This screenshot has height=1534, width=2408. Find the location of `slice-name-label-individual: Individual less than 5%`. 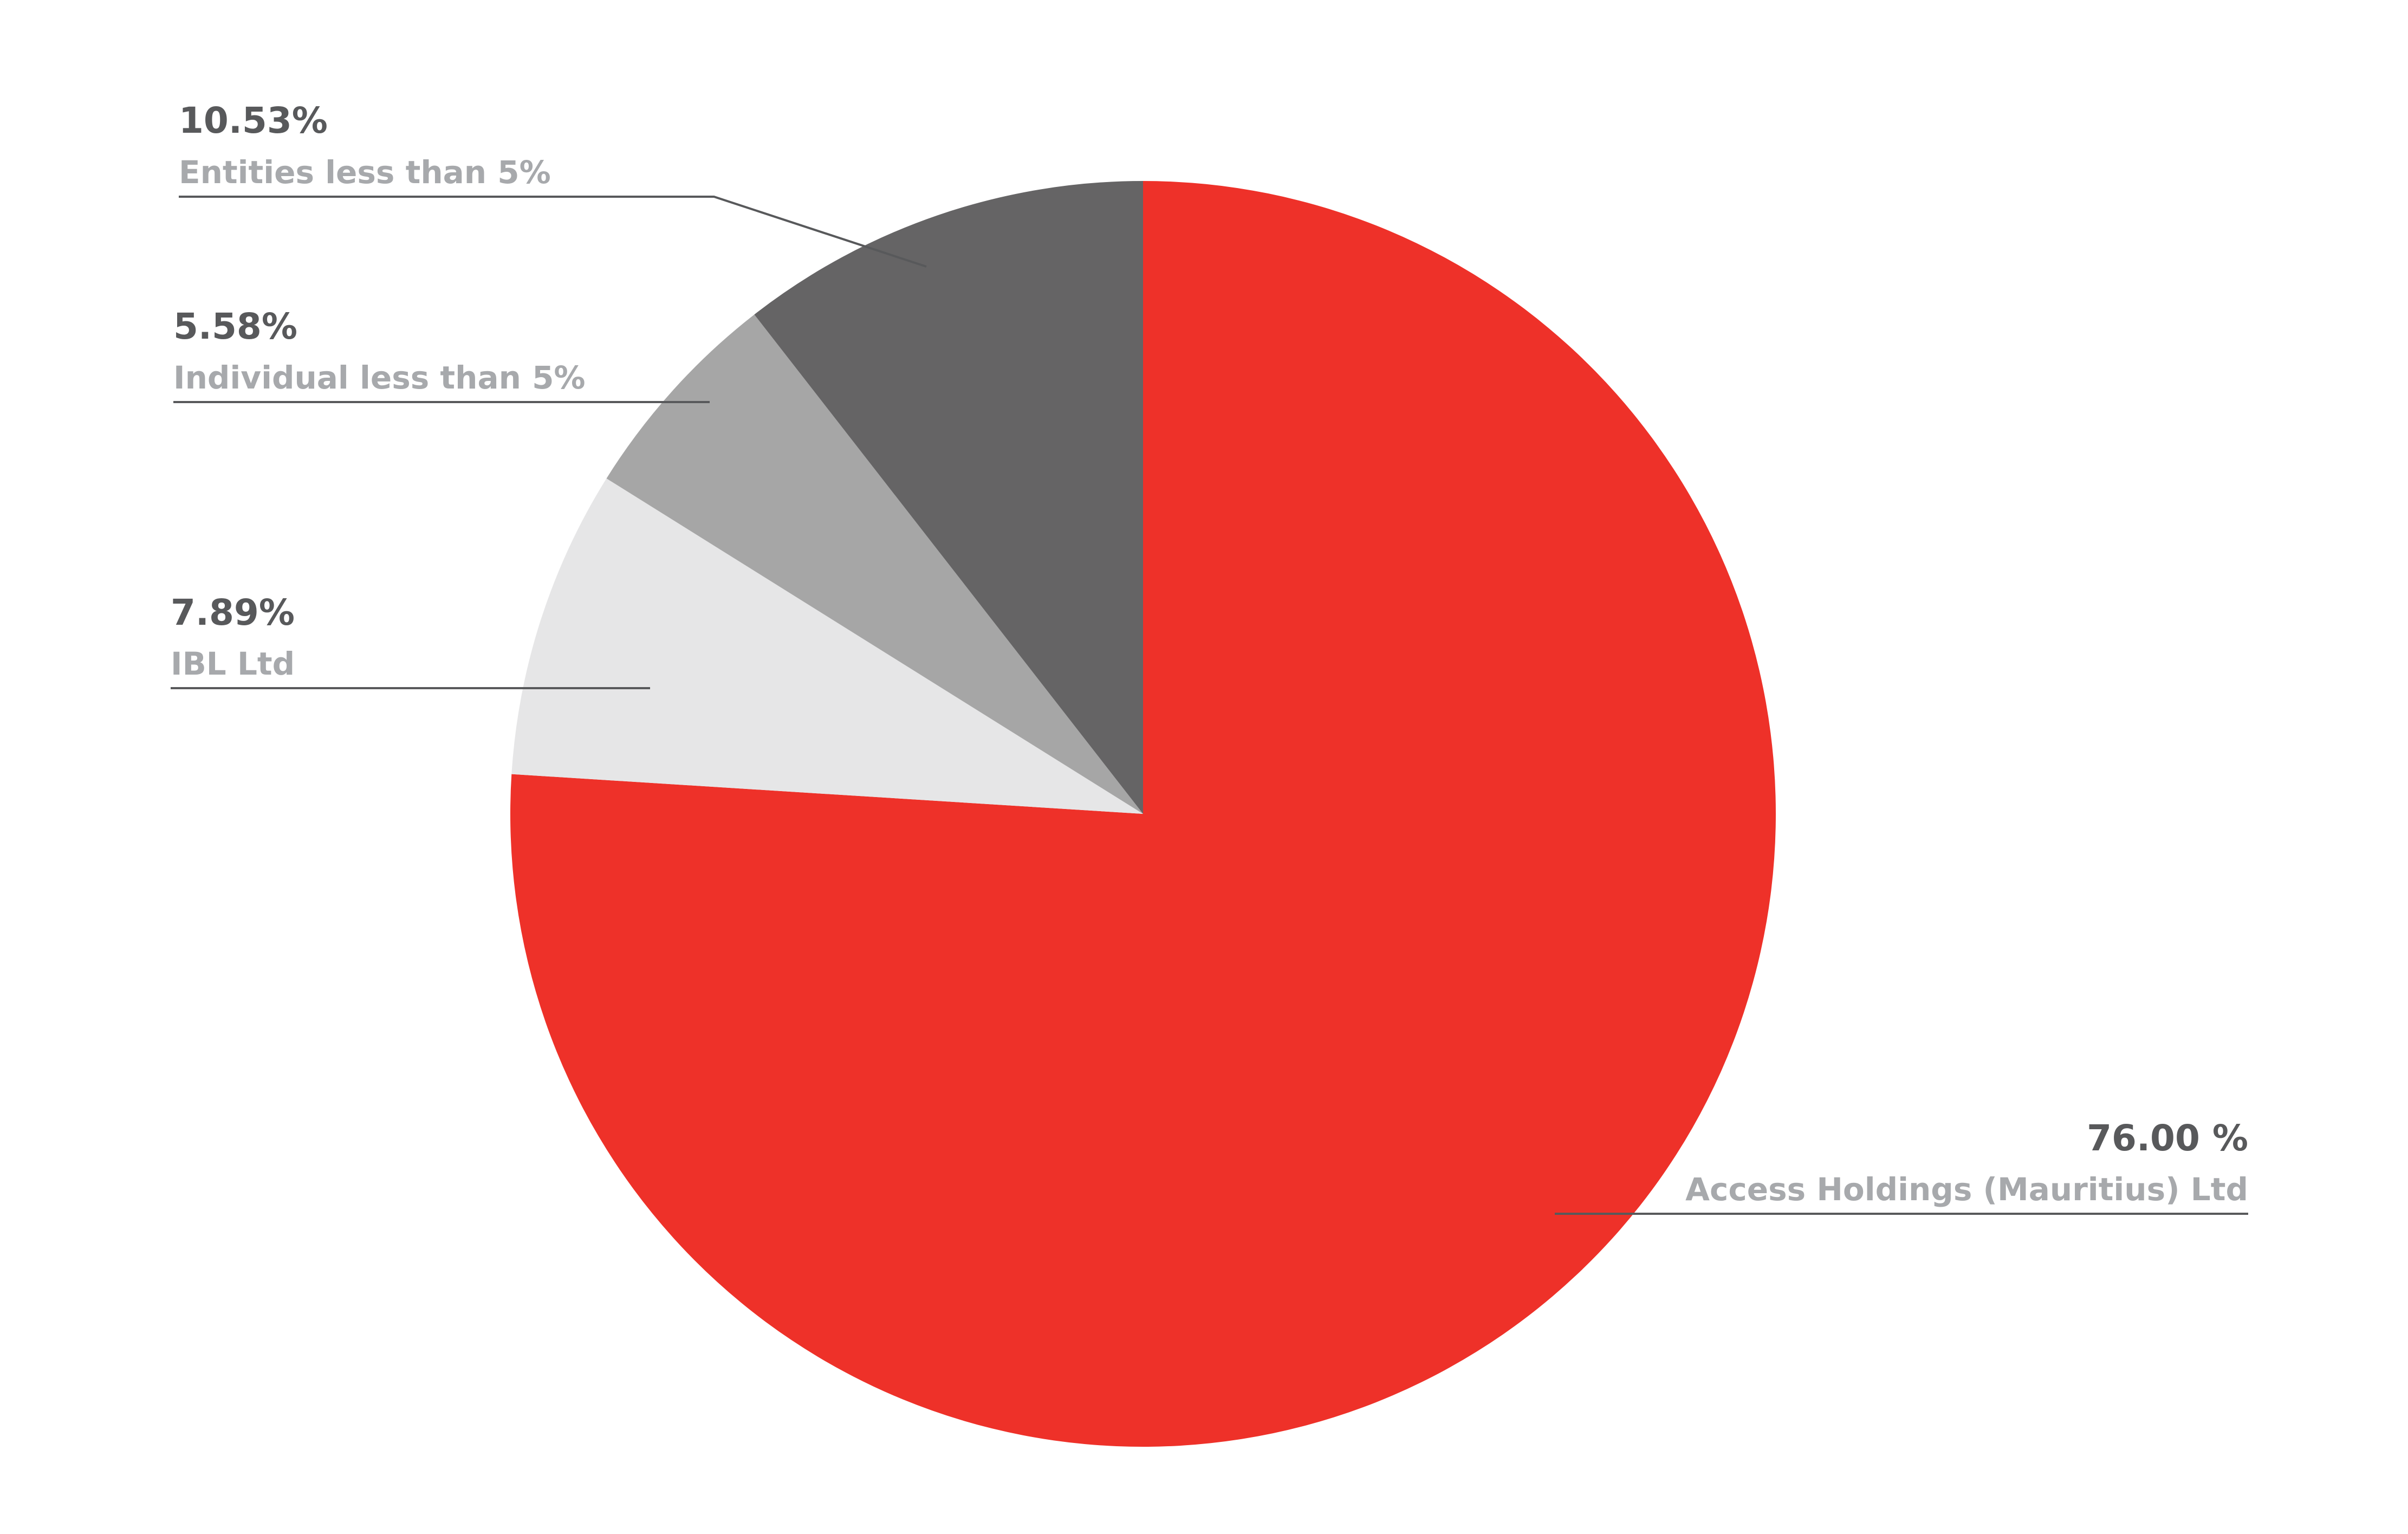

slice-name-label-individual: Individual less than 5% is located at coordinates (379, 377).